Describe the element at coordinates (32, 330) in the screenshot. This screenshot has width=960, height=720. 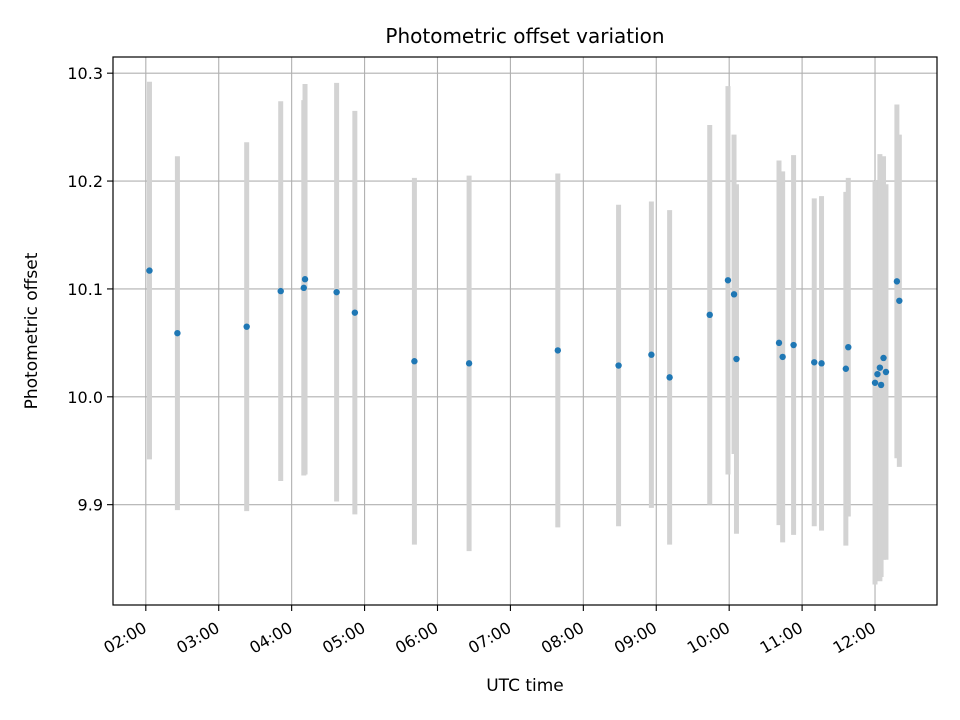
I see `y-axis-title: Photometric offset` at that location.